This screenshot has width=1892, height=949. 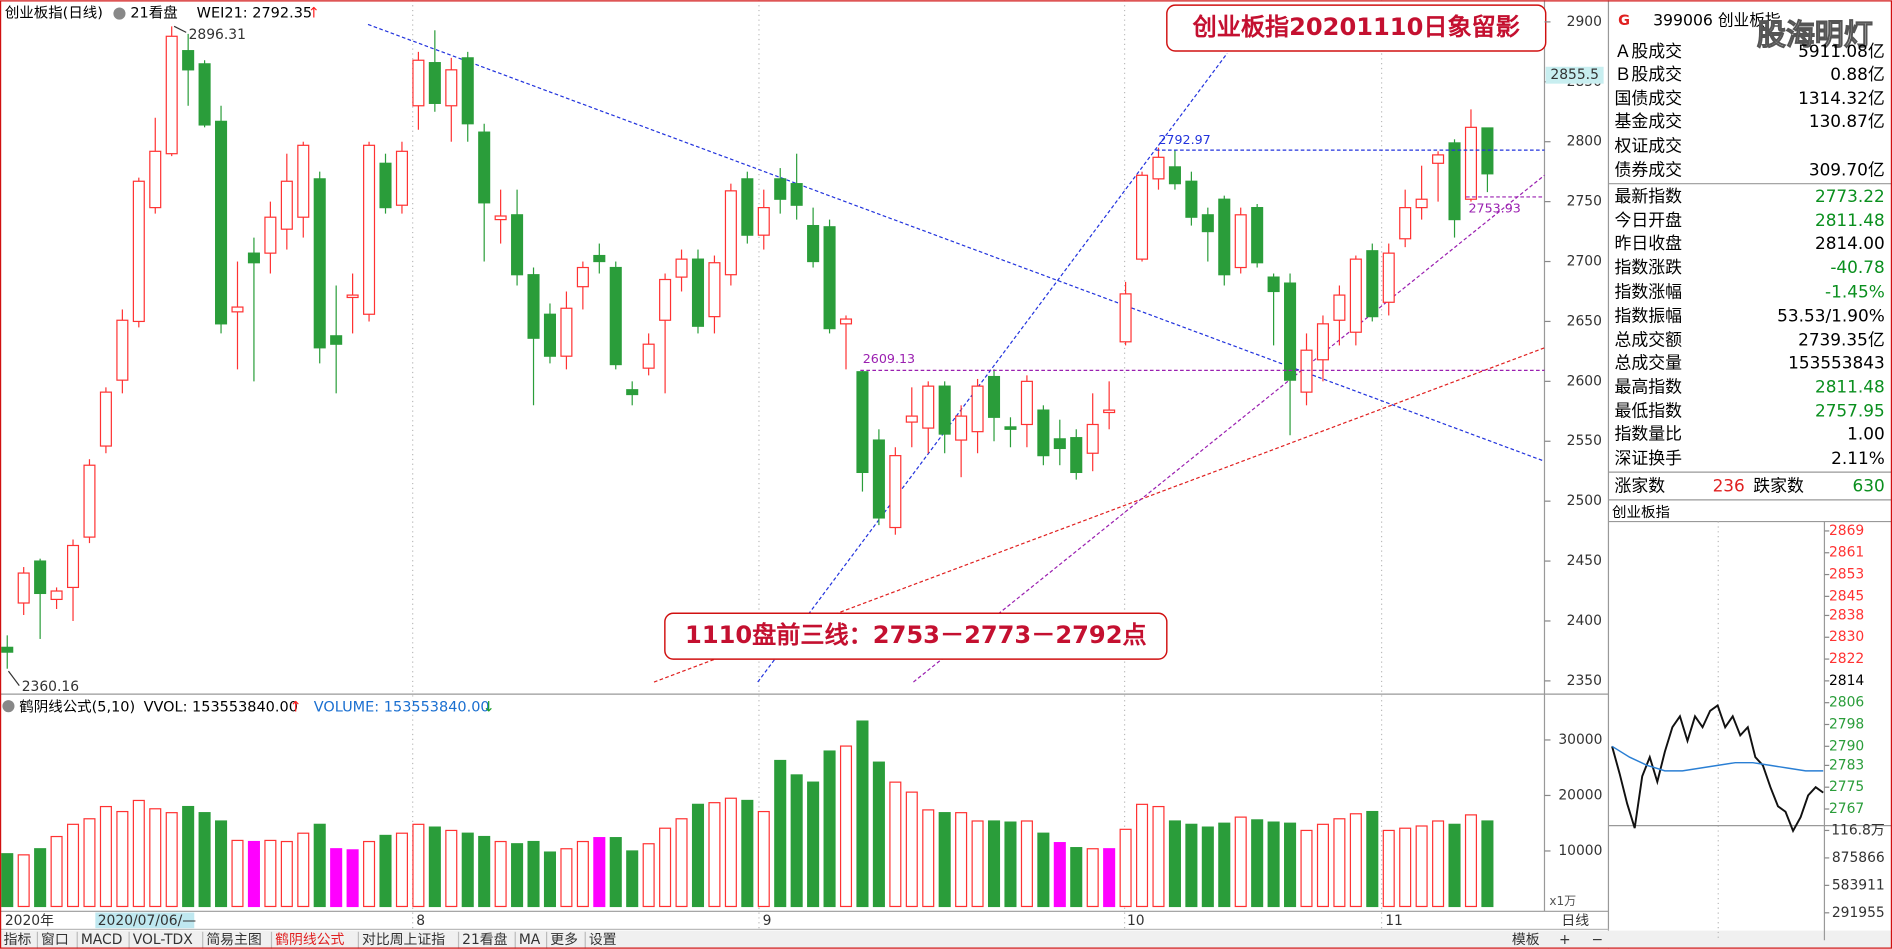 What do you see at coordinates (18, 940) in the screenshot?
I see `toolbar-tab: 指标` at bounding box center [18, 940].